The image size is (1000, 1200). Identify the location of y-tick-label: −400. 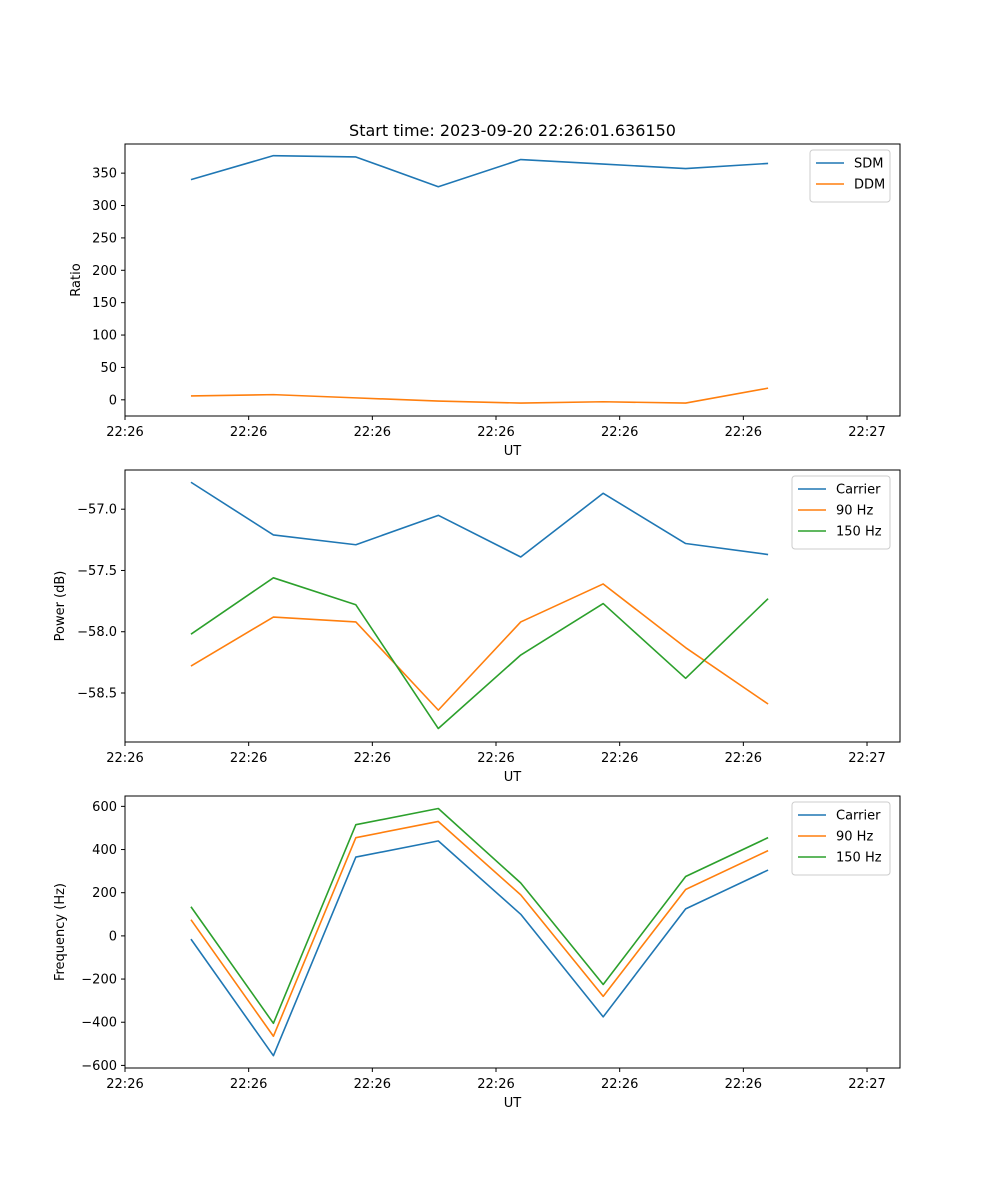
(99, 1023).